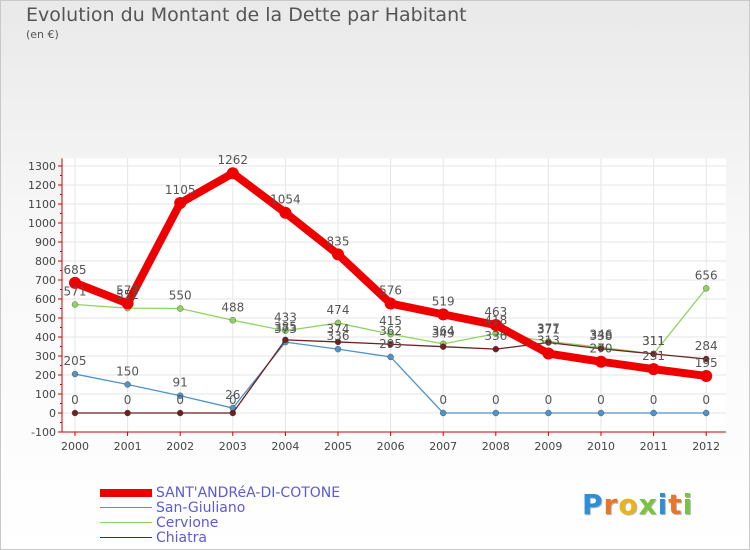  What do you see at coordinates (601, 349) in the screenshot?
I see `data-label-sant-andrea: 270` at bounding box center [601, 349].